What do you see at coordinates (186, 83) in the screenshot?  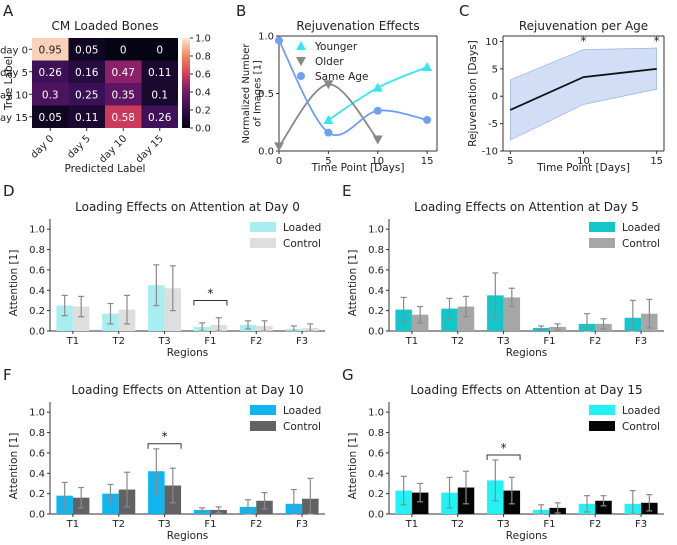 I see `colorbar` at bounding box center [186, 83].